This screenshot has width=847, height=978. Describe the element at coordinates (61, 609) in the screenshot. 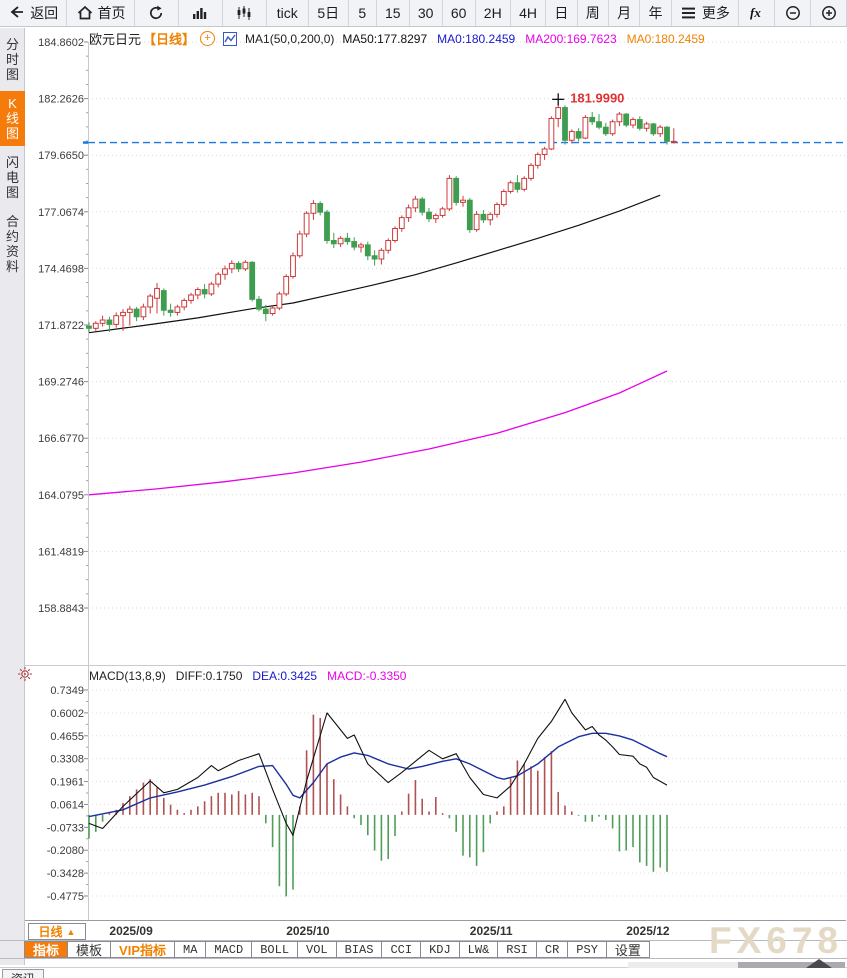

I see `price-axis-label: 158.8843` at that location.